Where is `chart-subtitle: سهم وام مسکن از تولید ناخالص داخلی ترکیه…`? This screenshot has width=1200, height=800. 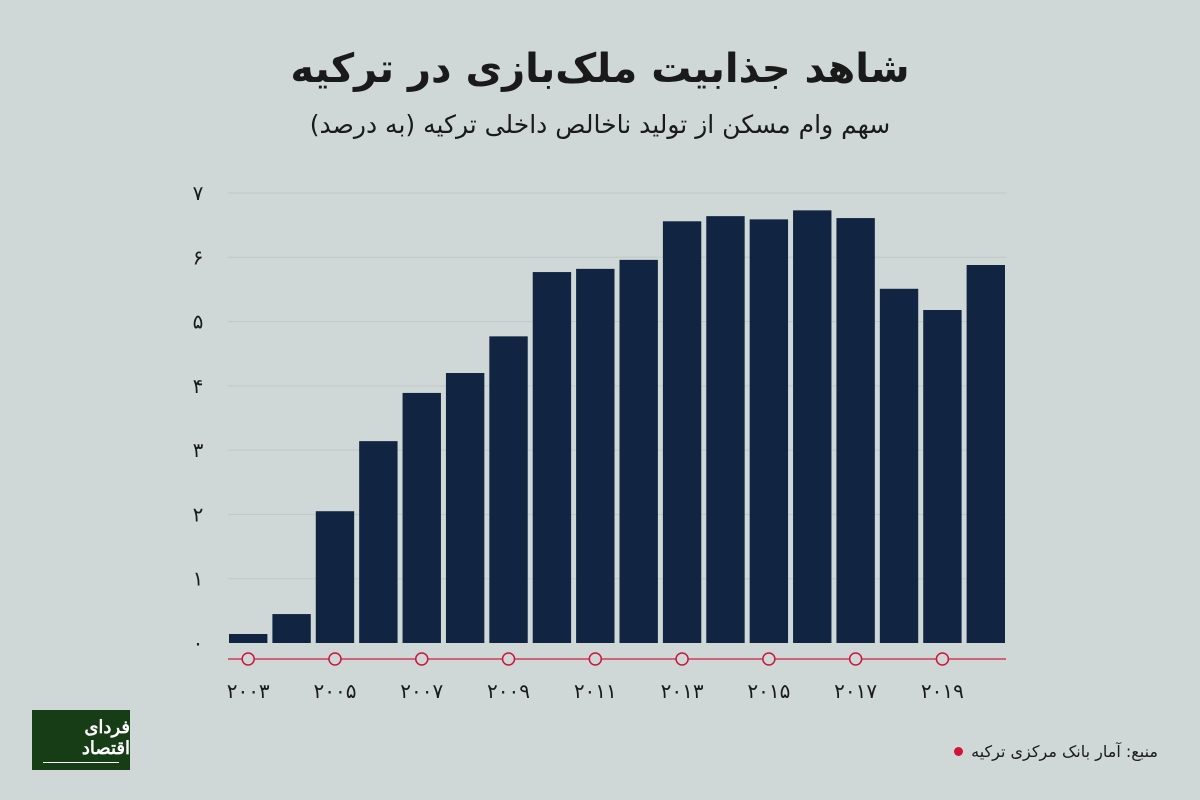
chart-subtitle: سهم وام مسکن از تولید ناخالص داخلی ترکیه… is located at coordinates (600, 124).